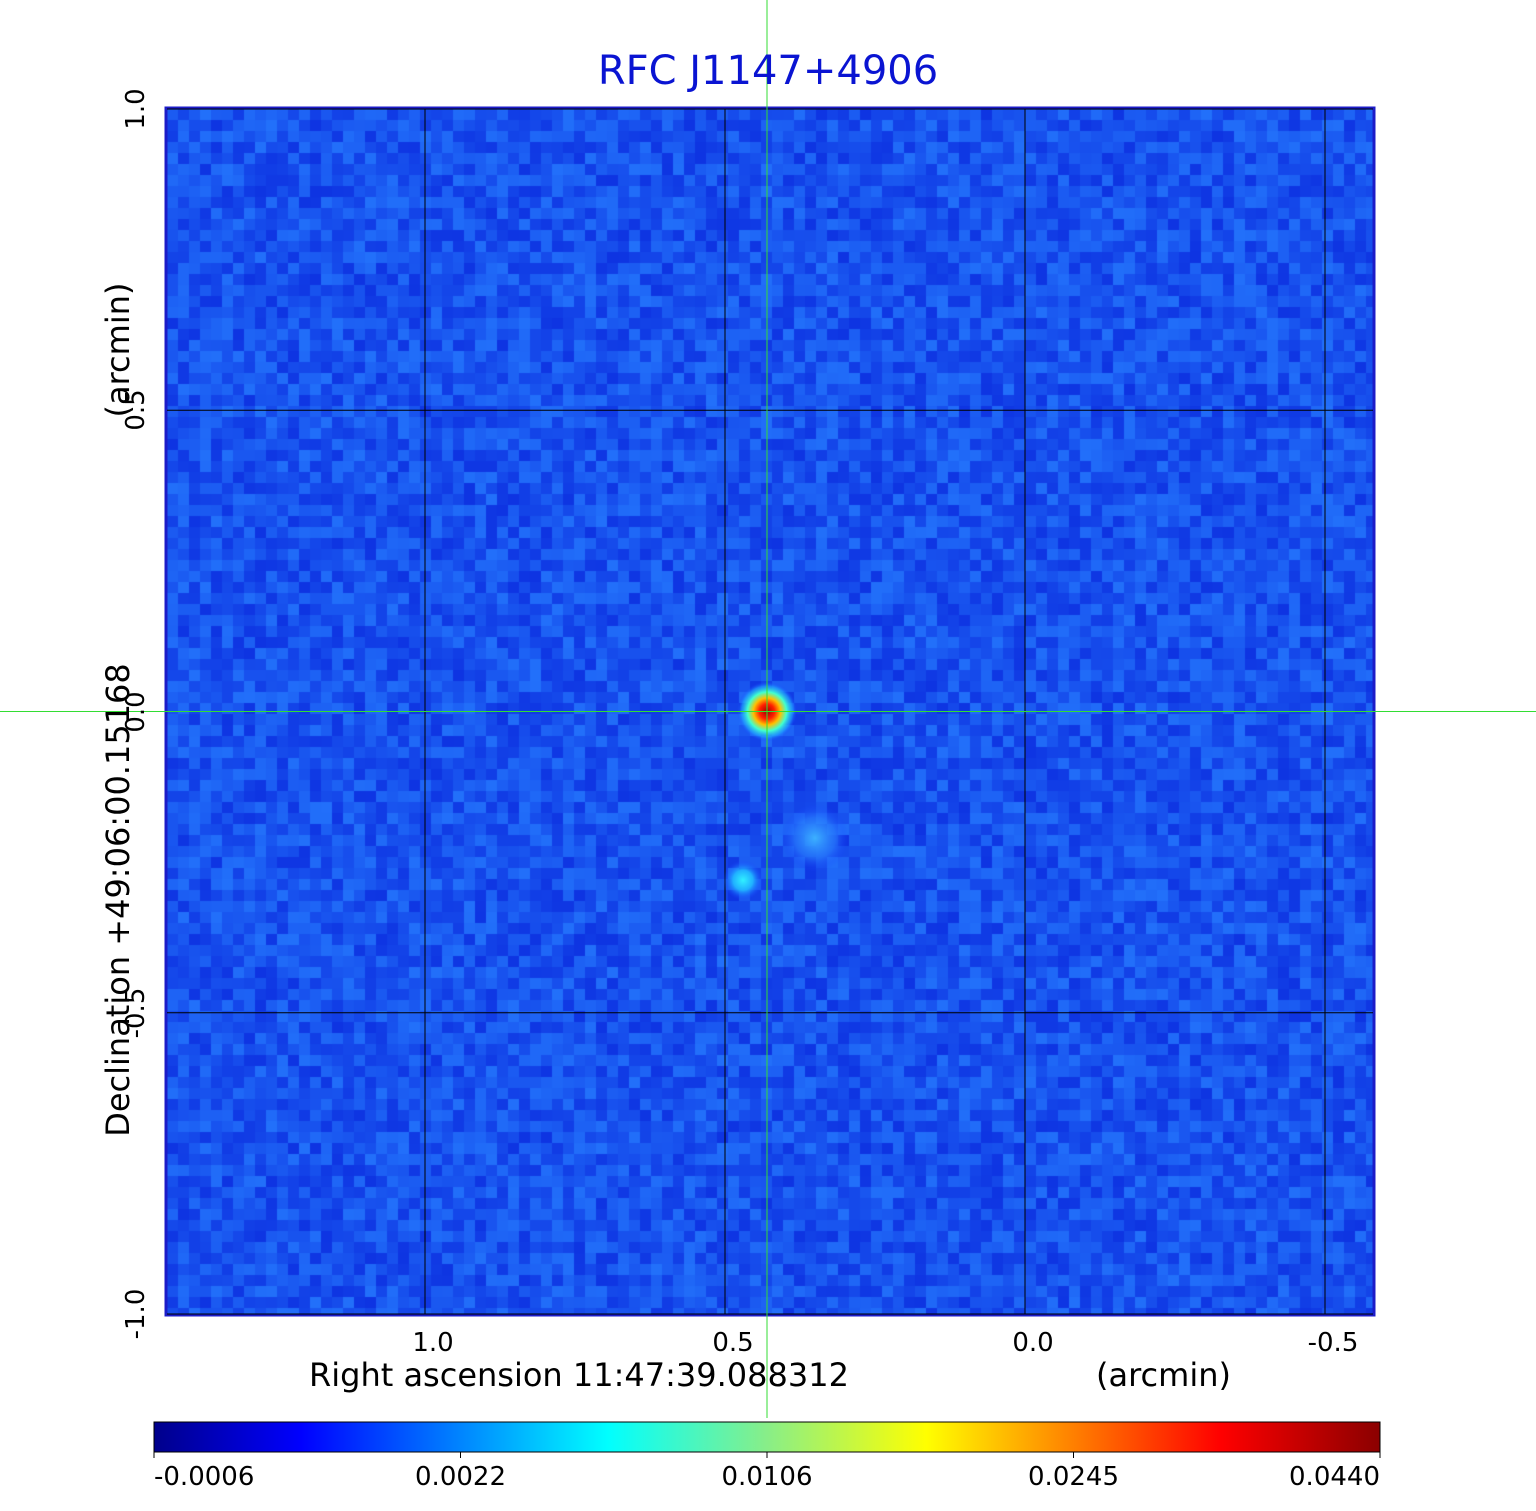 The width and height of the screenshot is (1536, 1511). What do you see at coordinates (460, 1477) in the screenshot?
I see `colorbar-tick-label: 0.0022` at bounding box center [460, 1477].